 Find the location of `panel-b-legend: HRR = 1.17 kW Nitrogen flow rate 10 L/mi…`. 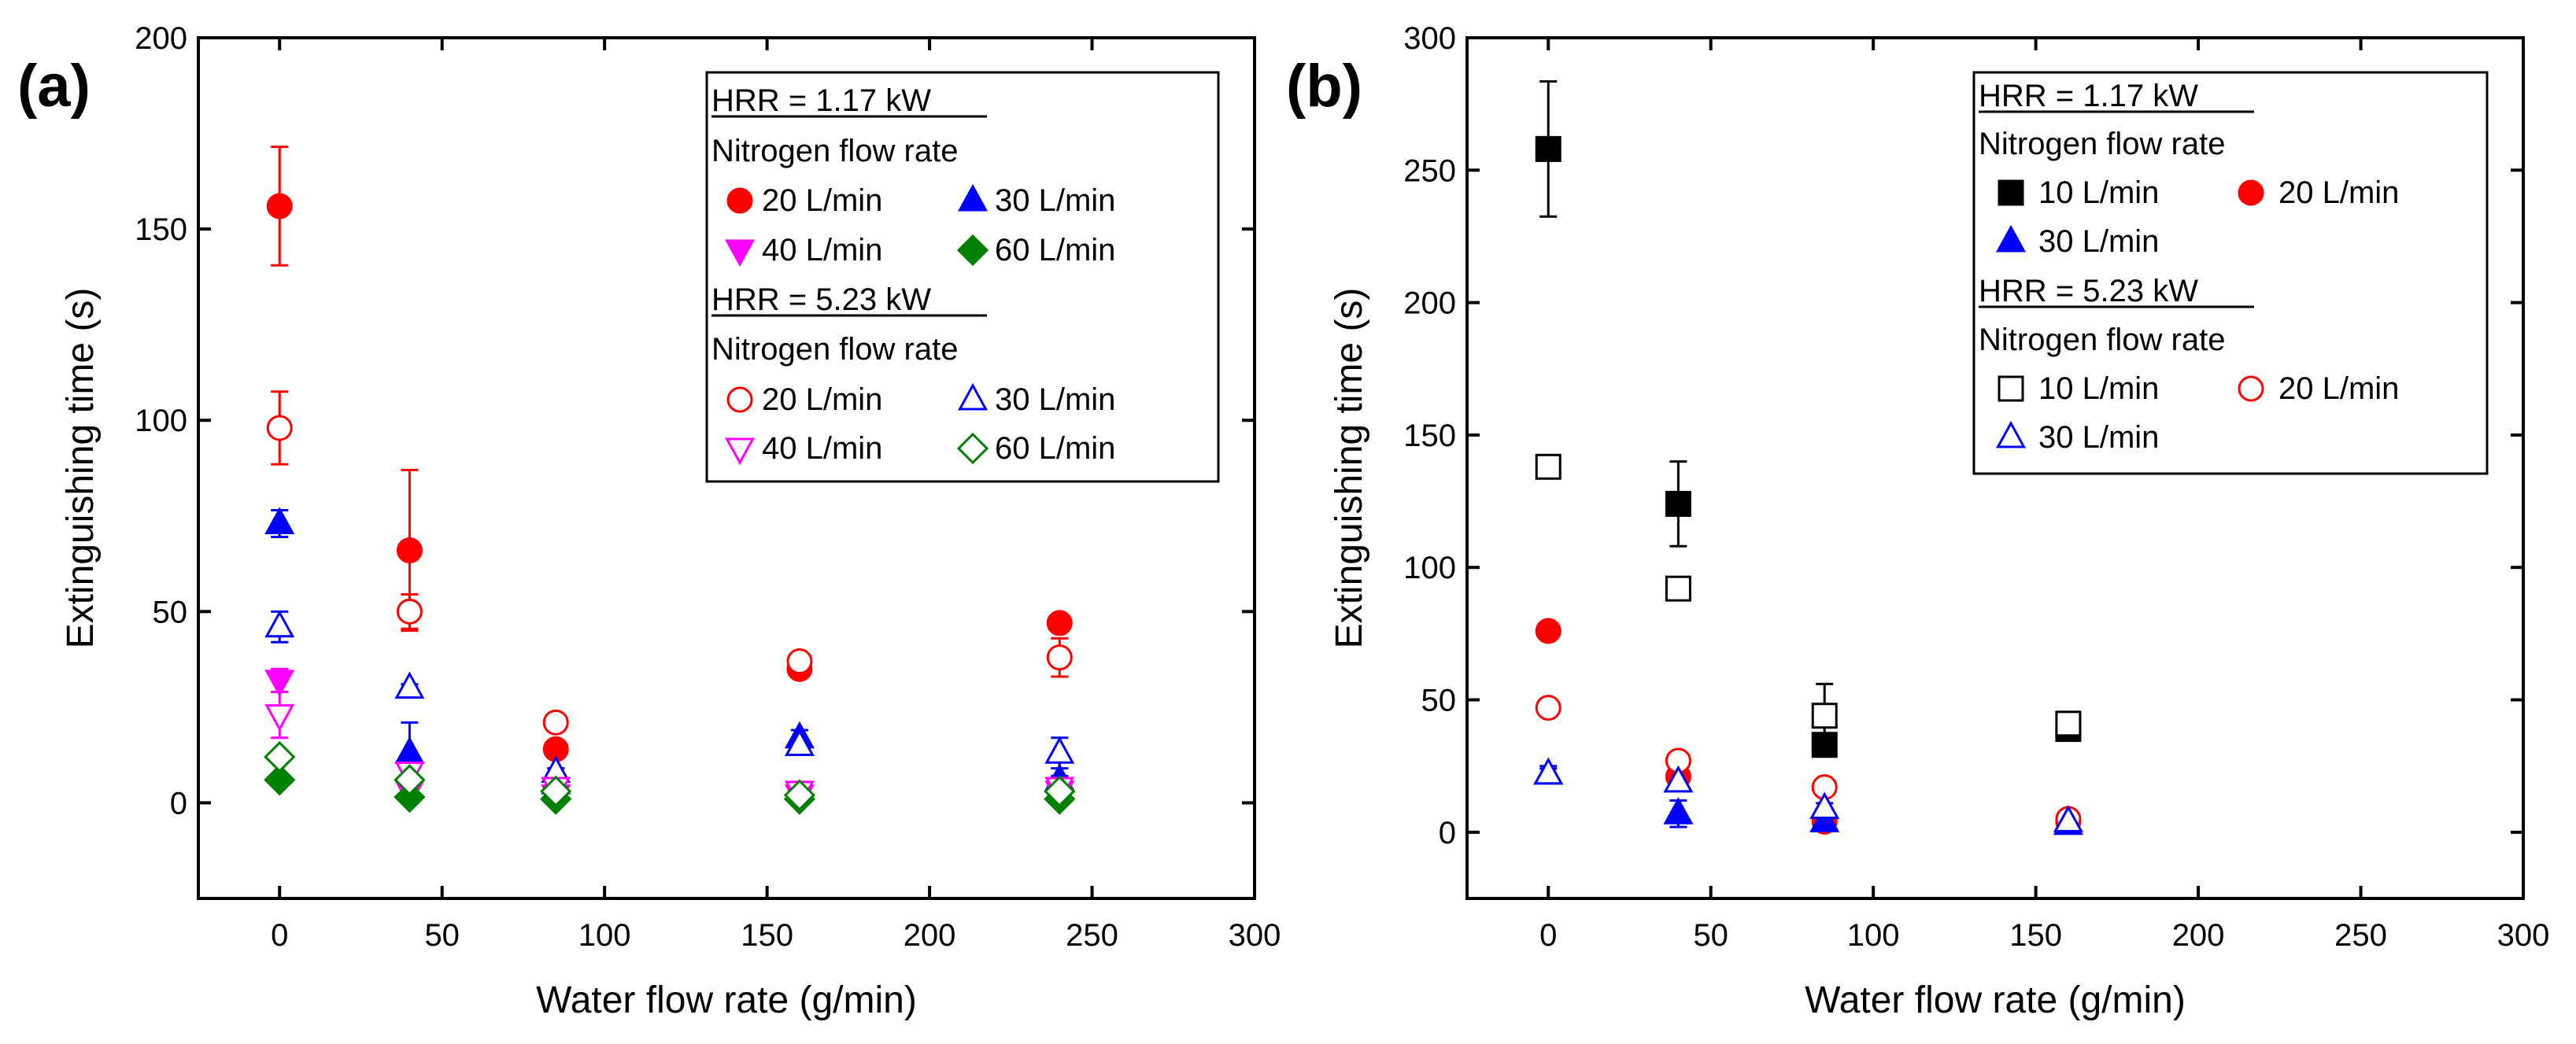

panel-b-legend: HRR = 1.17 kW Nitrogen flow rate 10 L/mi… is located at coordinates (2230, 273).